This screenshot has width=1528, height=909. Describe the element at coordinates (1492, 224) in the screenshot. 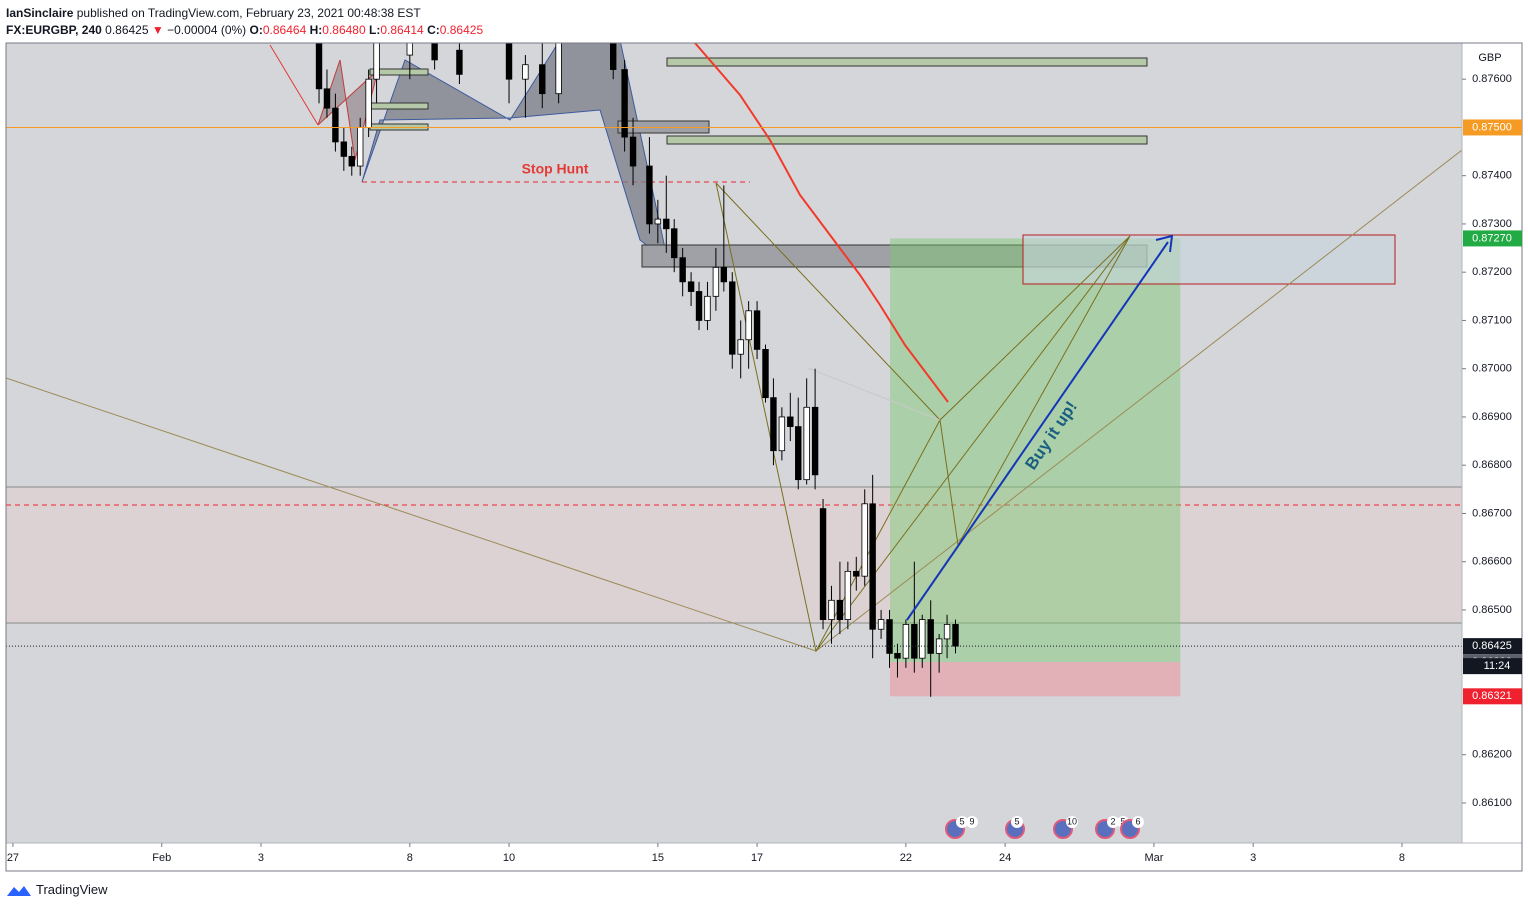

I see `y-tick-label: 0.87300` at that location.